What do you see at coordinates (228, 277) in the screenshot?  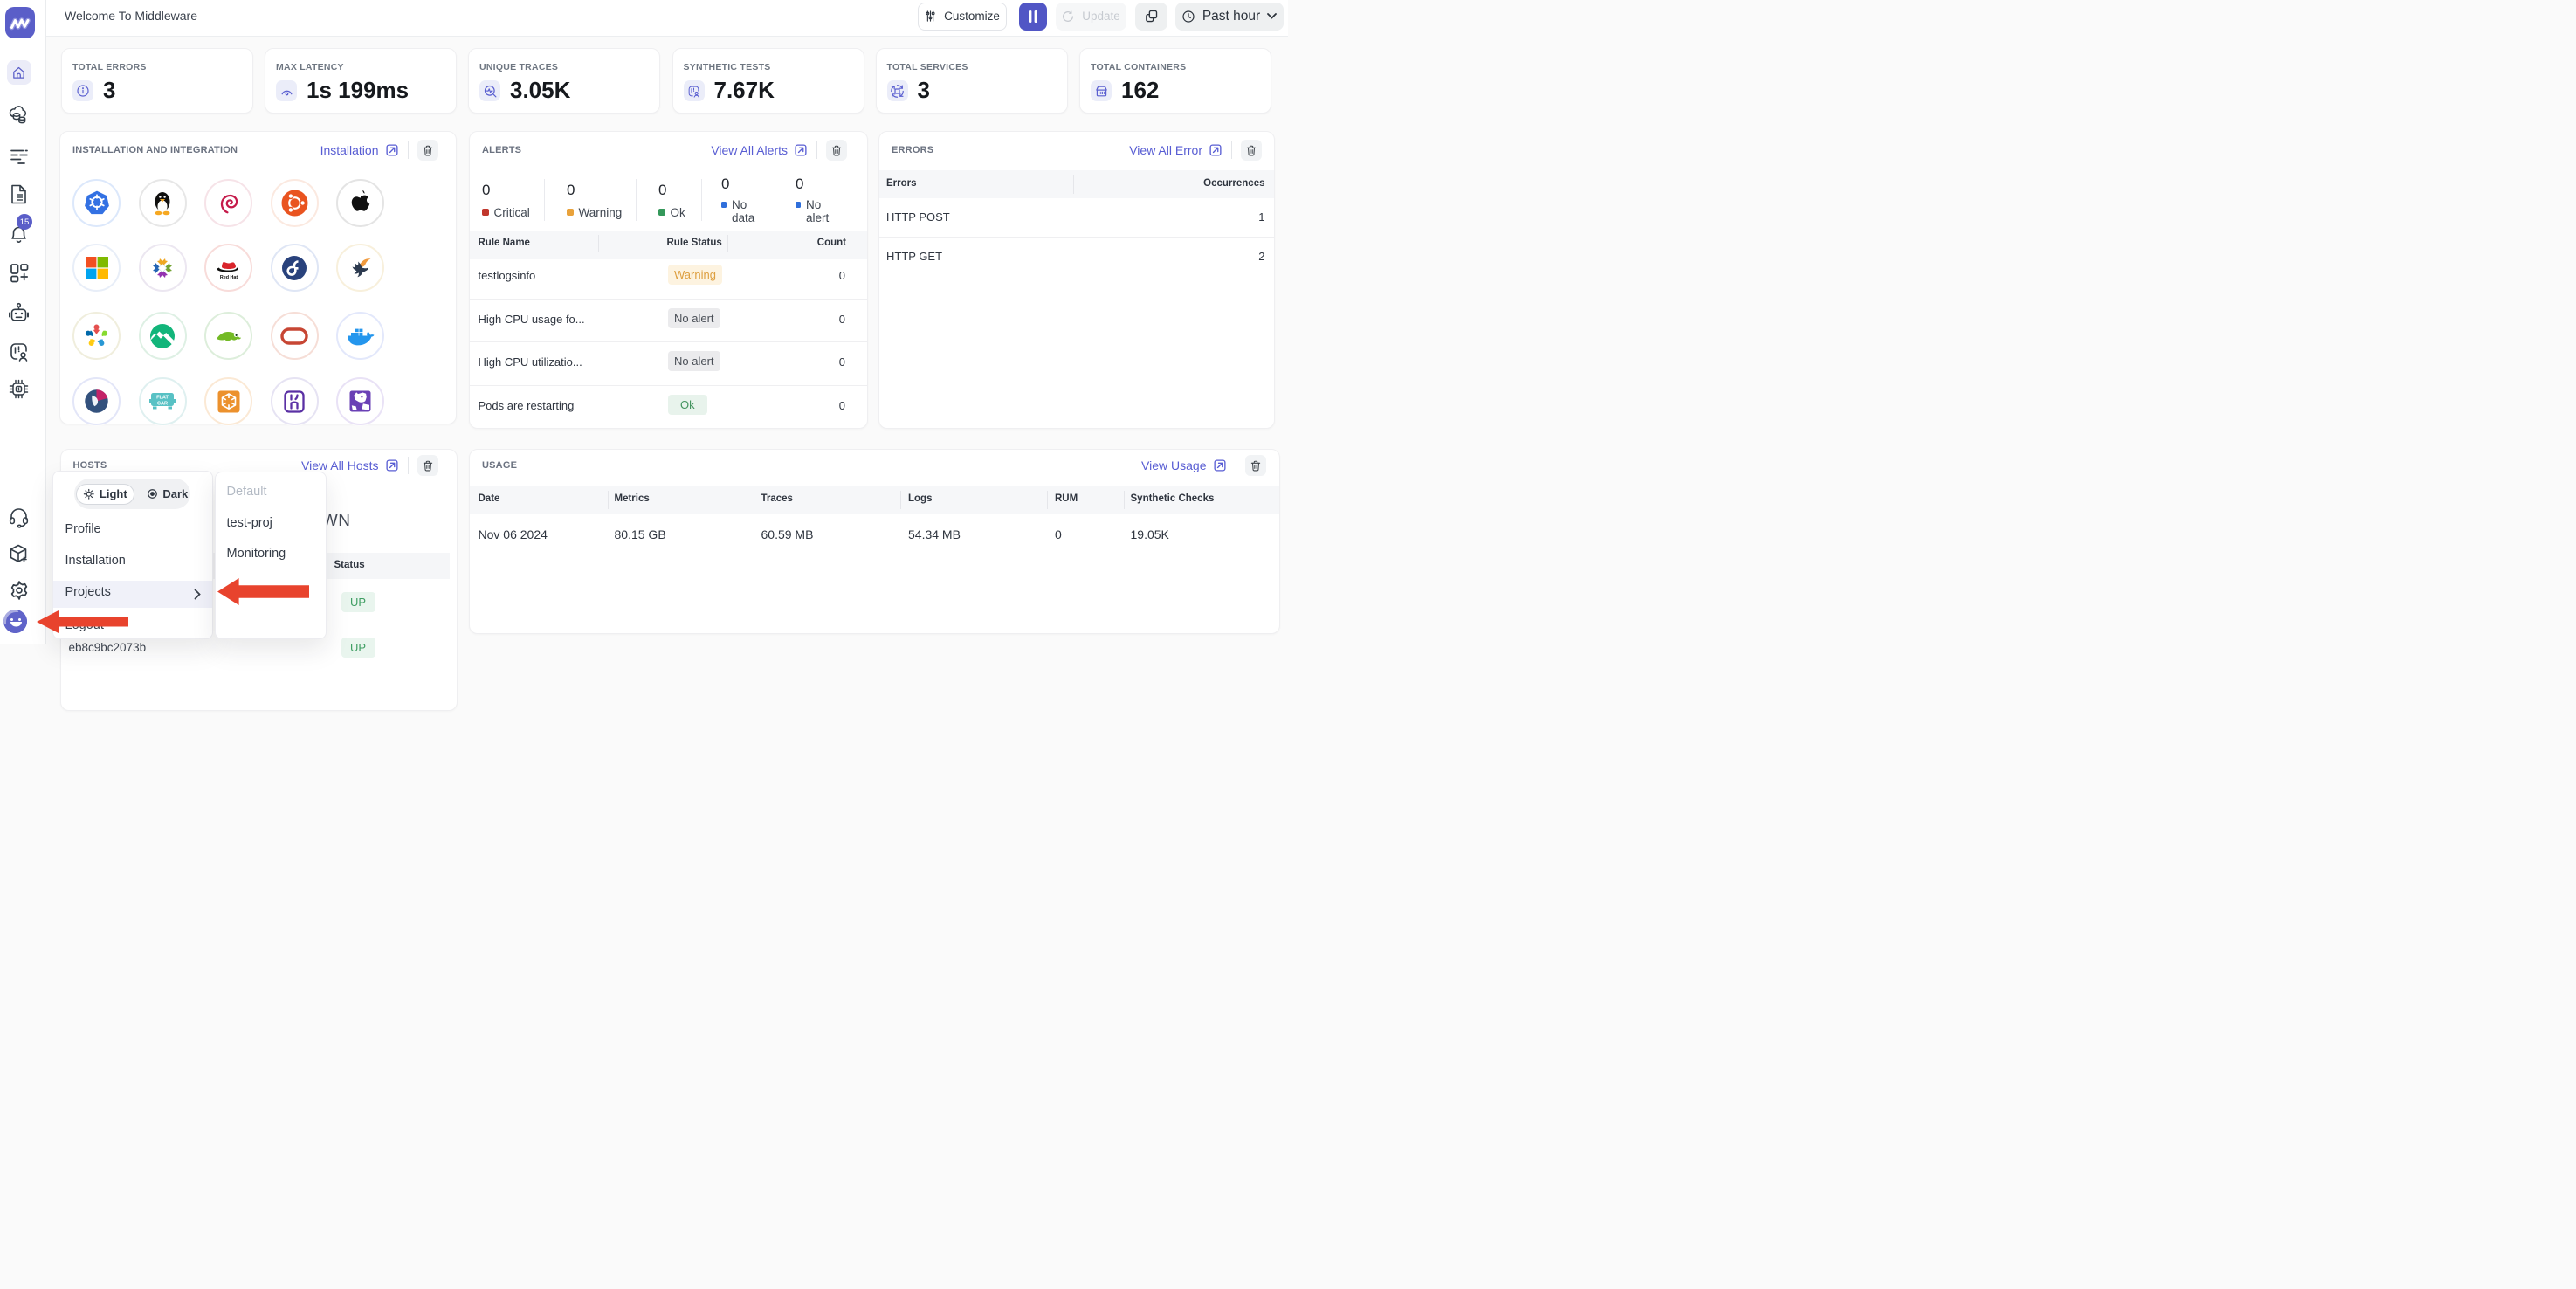 I see `svg-text: Red Hat` at bounding box center [228, 277].